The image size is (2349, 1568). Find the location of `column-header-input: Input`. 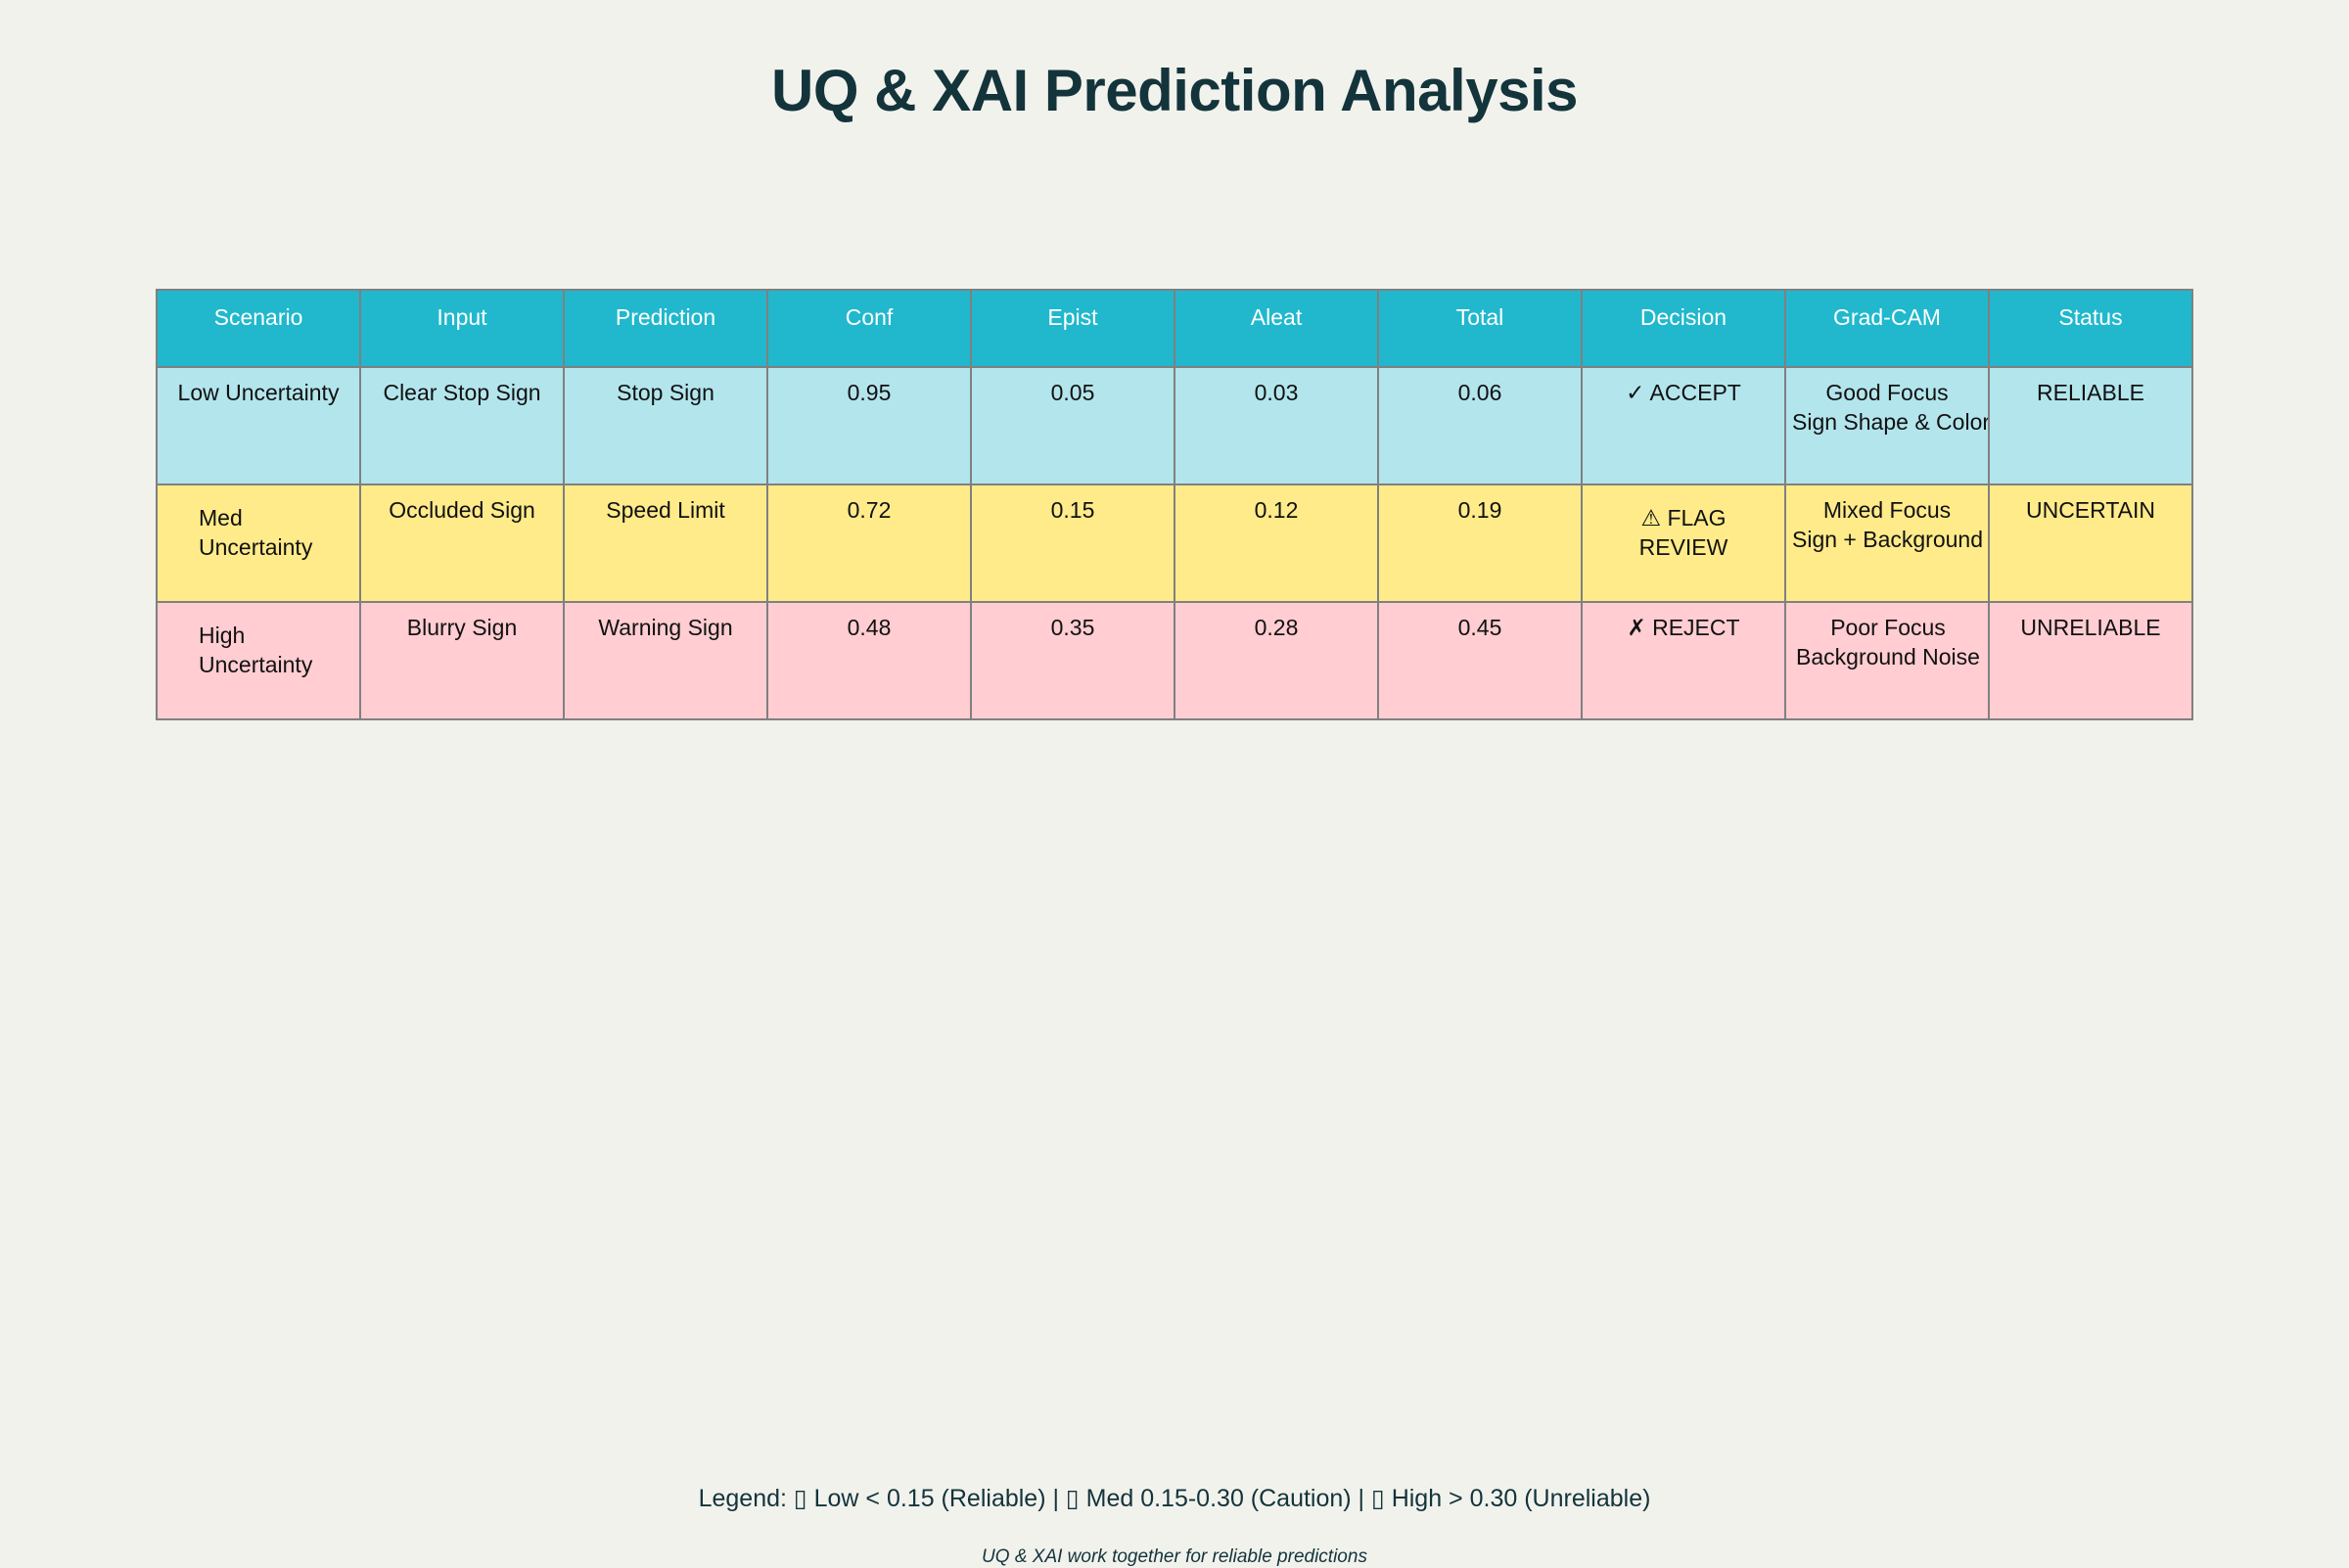

column-header-input: Input is located at coordinates (462, 328).